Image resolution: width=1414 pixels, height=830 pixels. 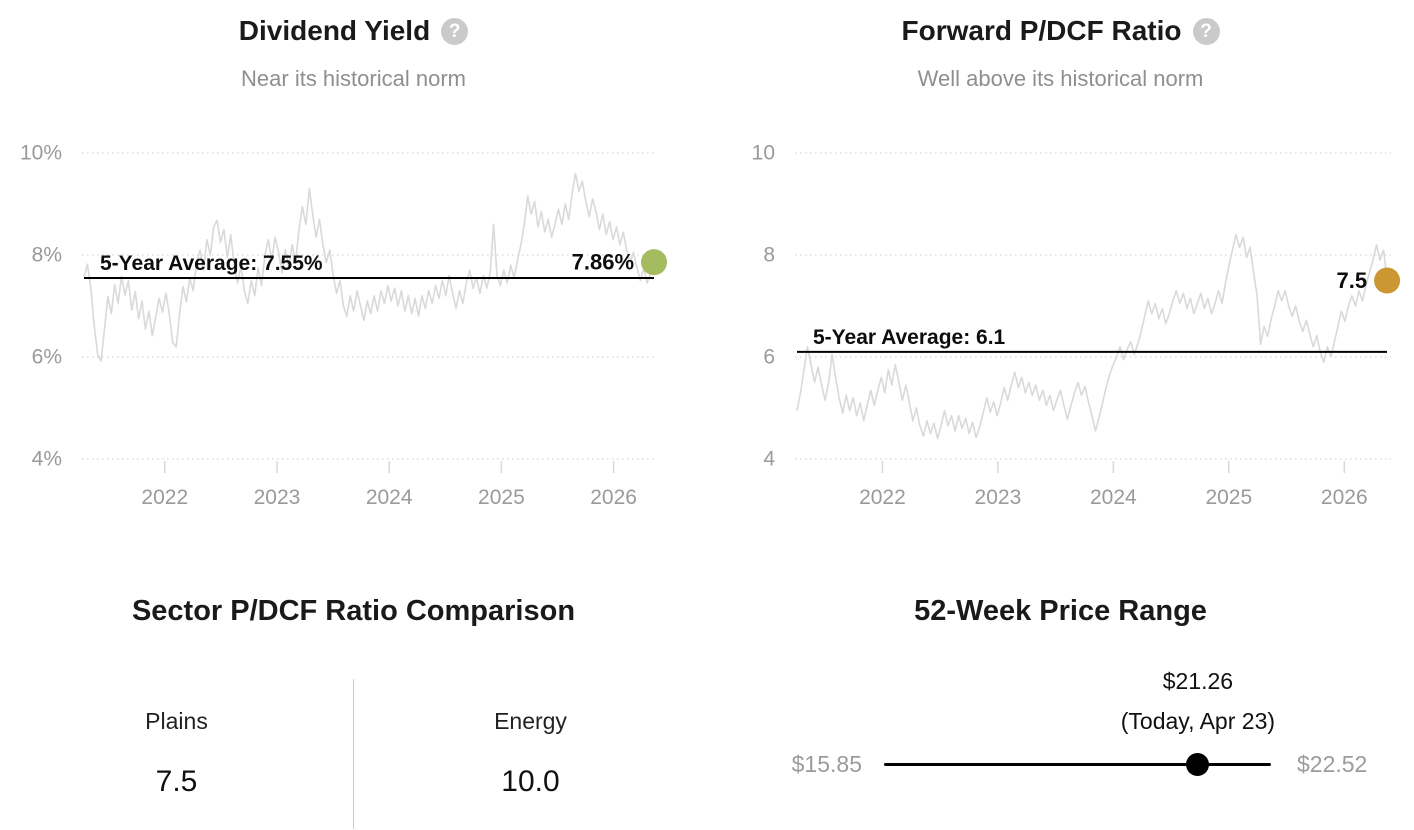 I want to click on comparison-value: 10.0, so click(x=530, y=782).